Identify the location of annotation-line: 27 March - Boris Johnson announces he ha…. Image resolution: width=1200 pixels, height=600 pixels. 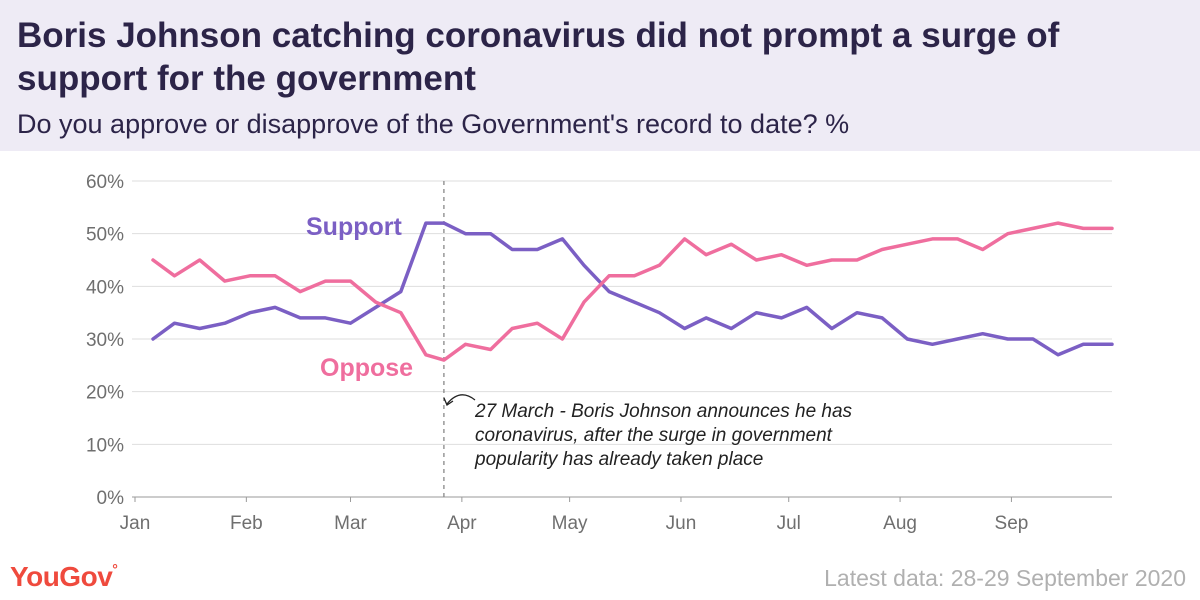
(663, 411).